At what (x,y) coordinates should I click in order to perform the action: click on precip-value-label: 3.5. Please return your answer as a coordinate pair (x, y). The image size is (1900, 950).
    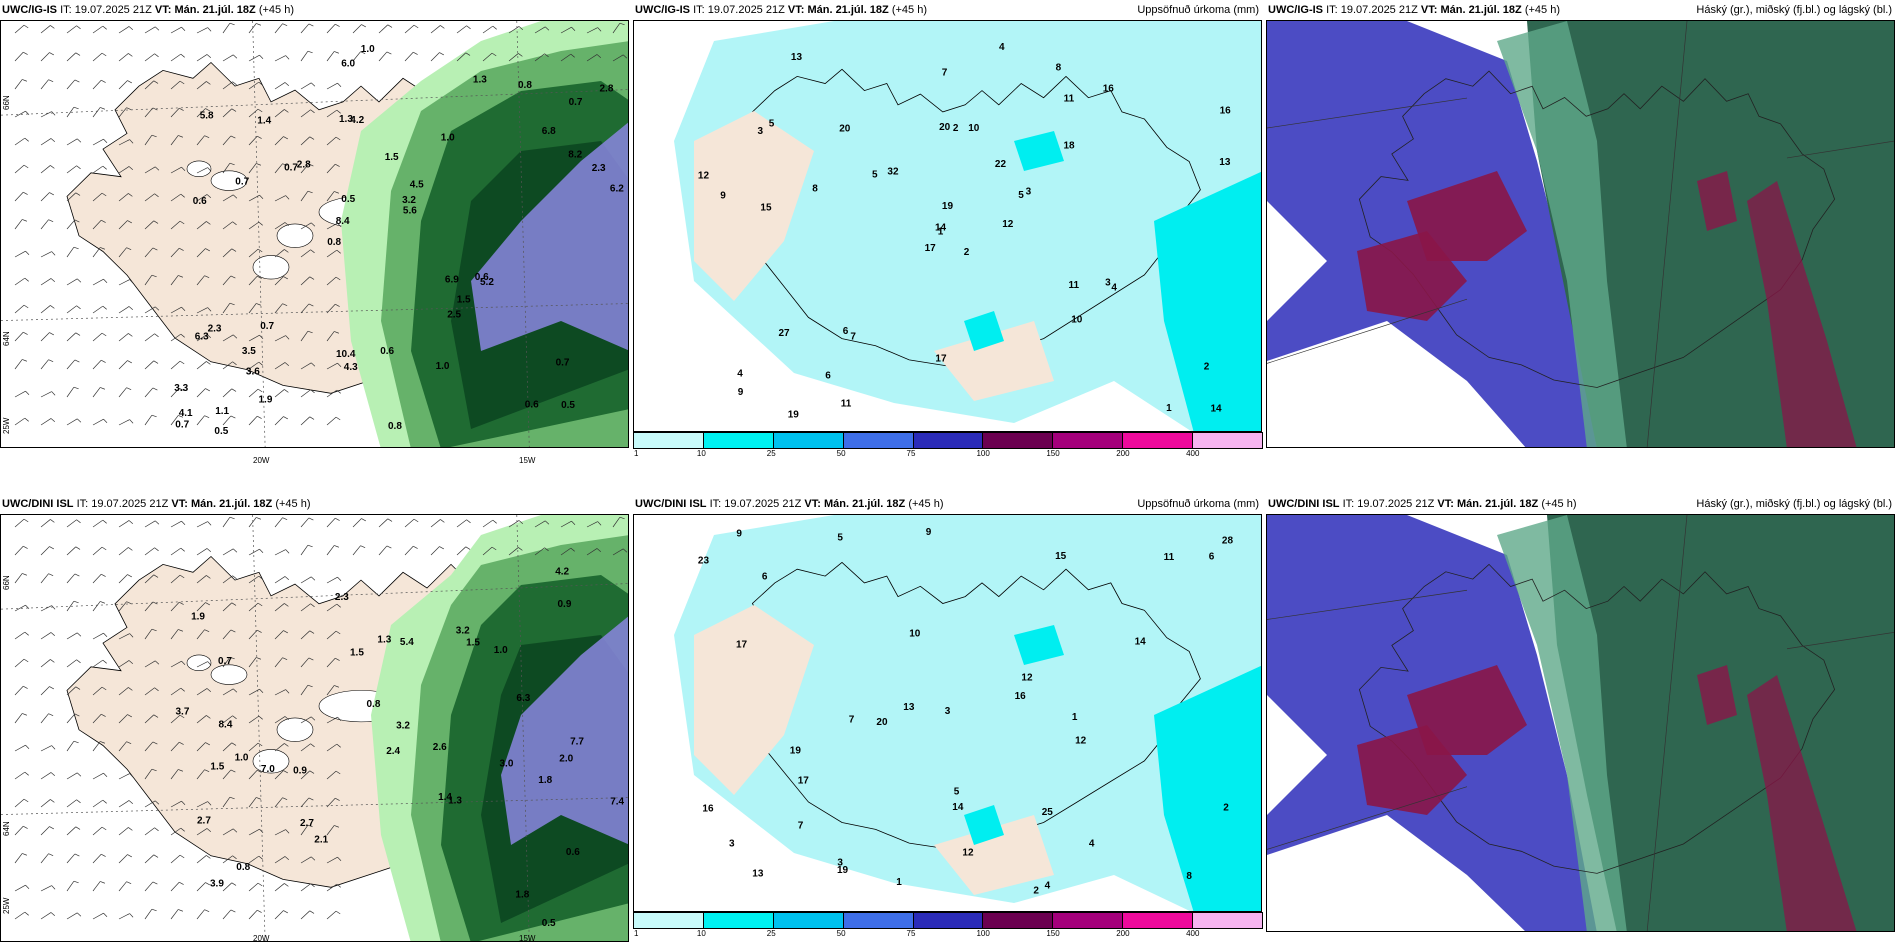
    Looking at the image, I should click on (249, 351).